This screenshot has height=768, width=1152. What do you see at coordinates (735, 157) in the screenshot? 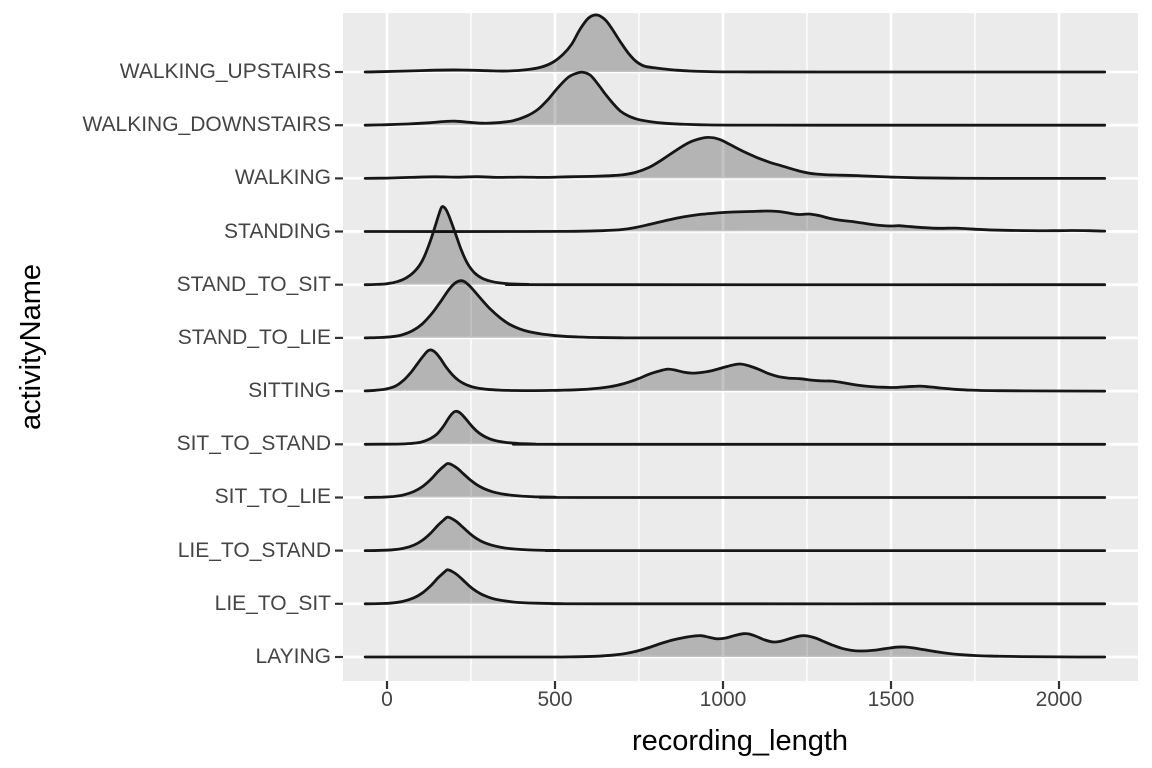
I see `ridge-WALKING` at bounding box center [735, 157].